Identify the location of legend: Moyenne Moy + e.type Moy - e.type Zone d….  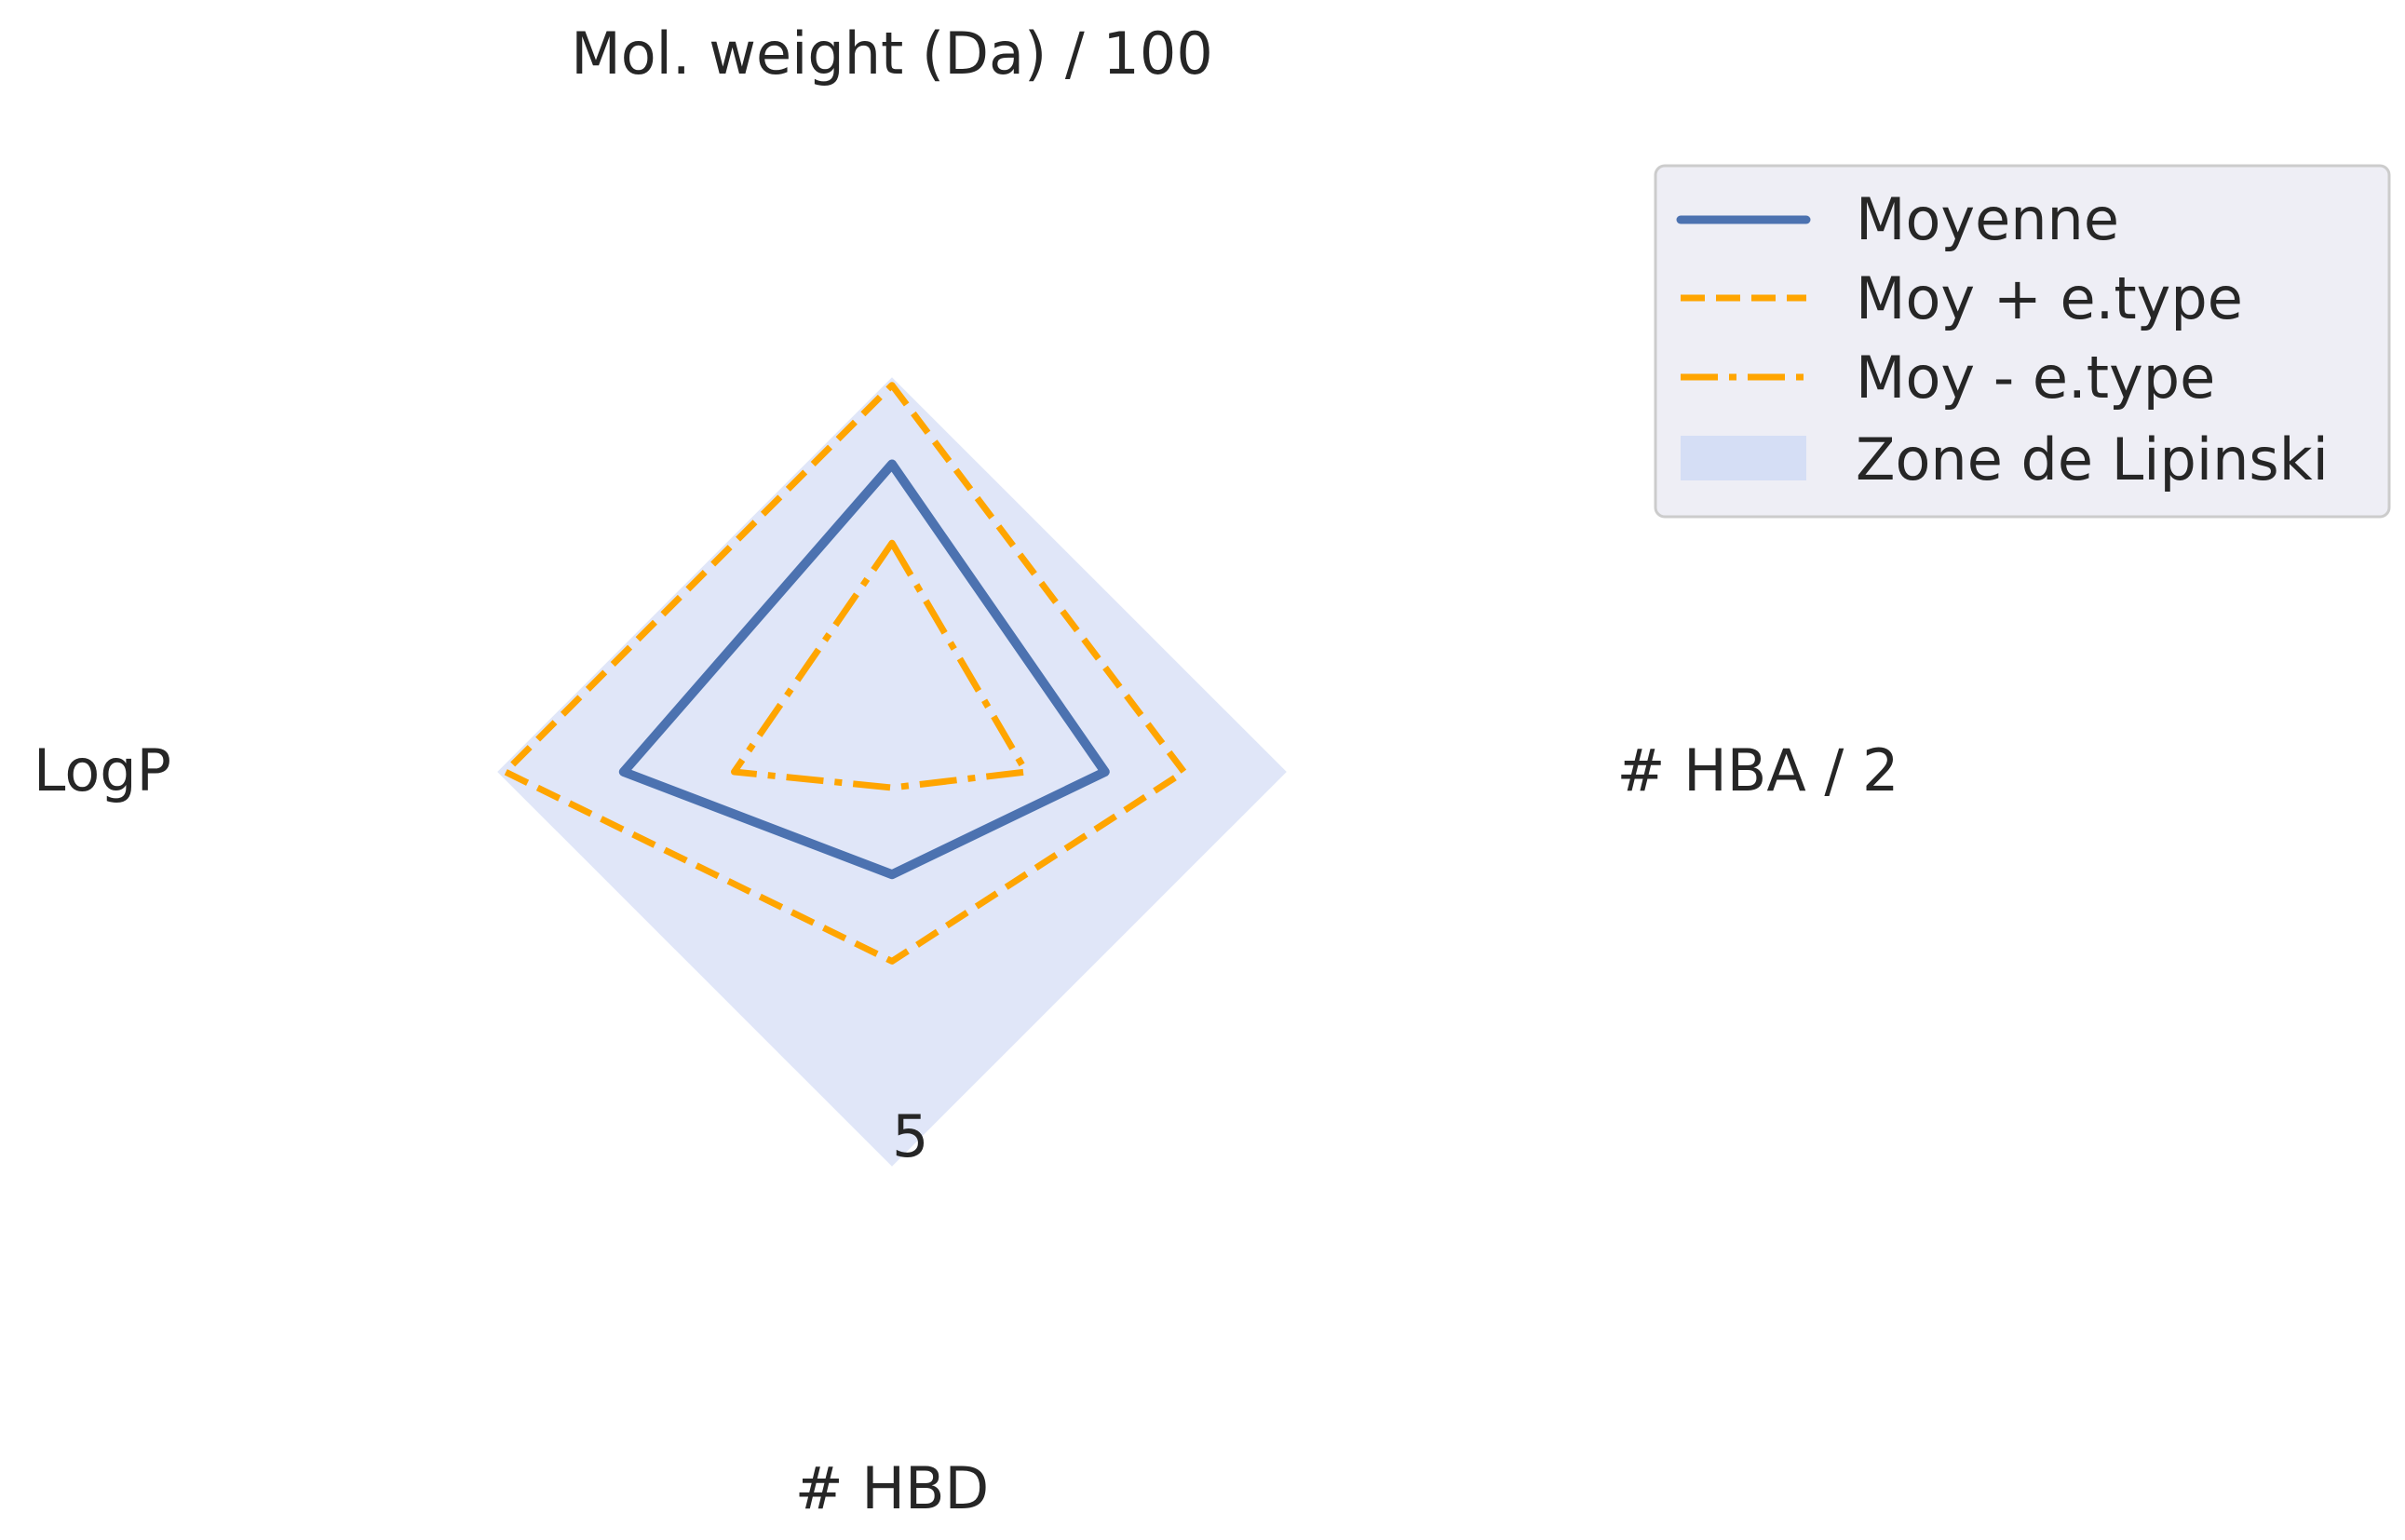
(2022, 342).